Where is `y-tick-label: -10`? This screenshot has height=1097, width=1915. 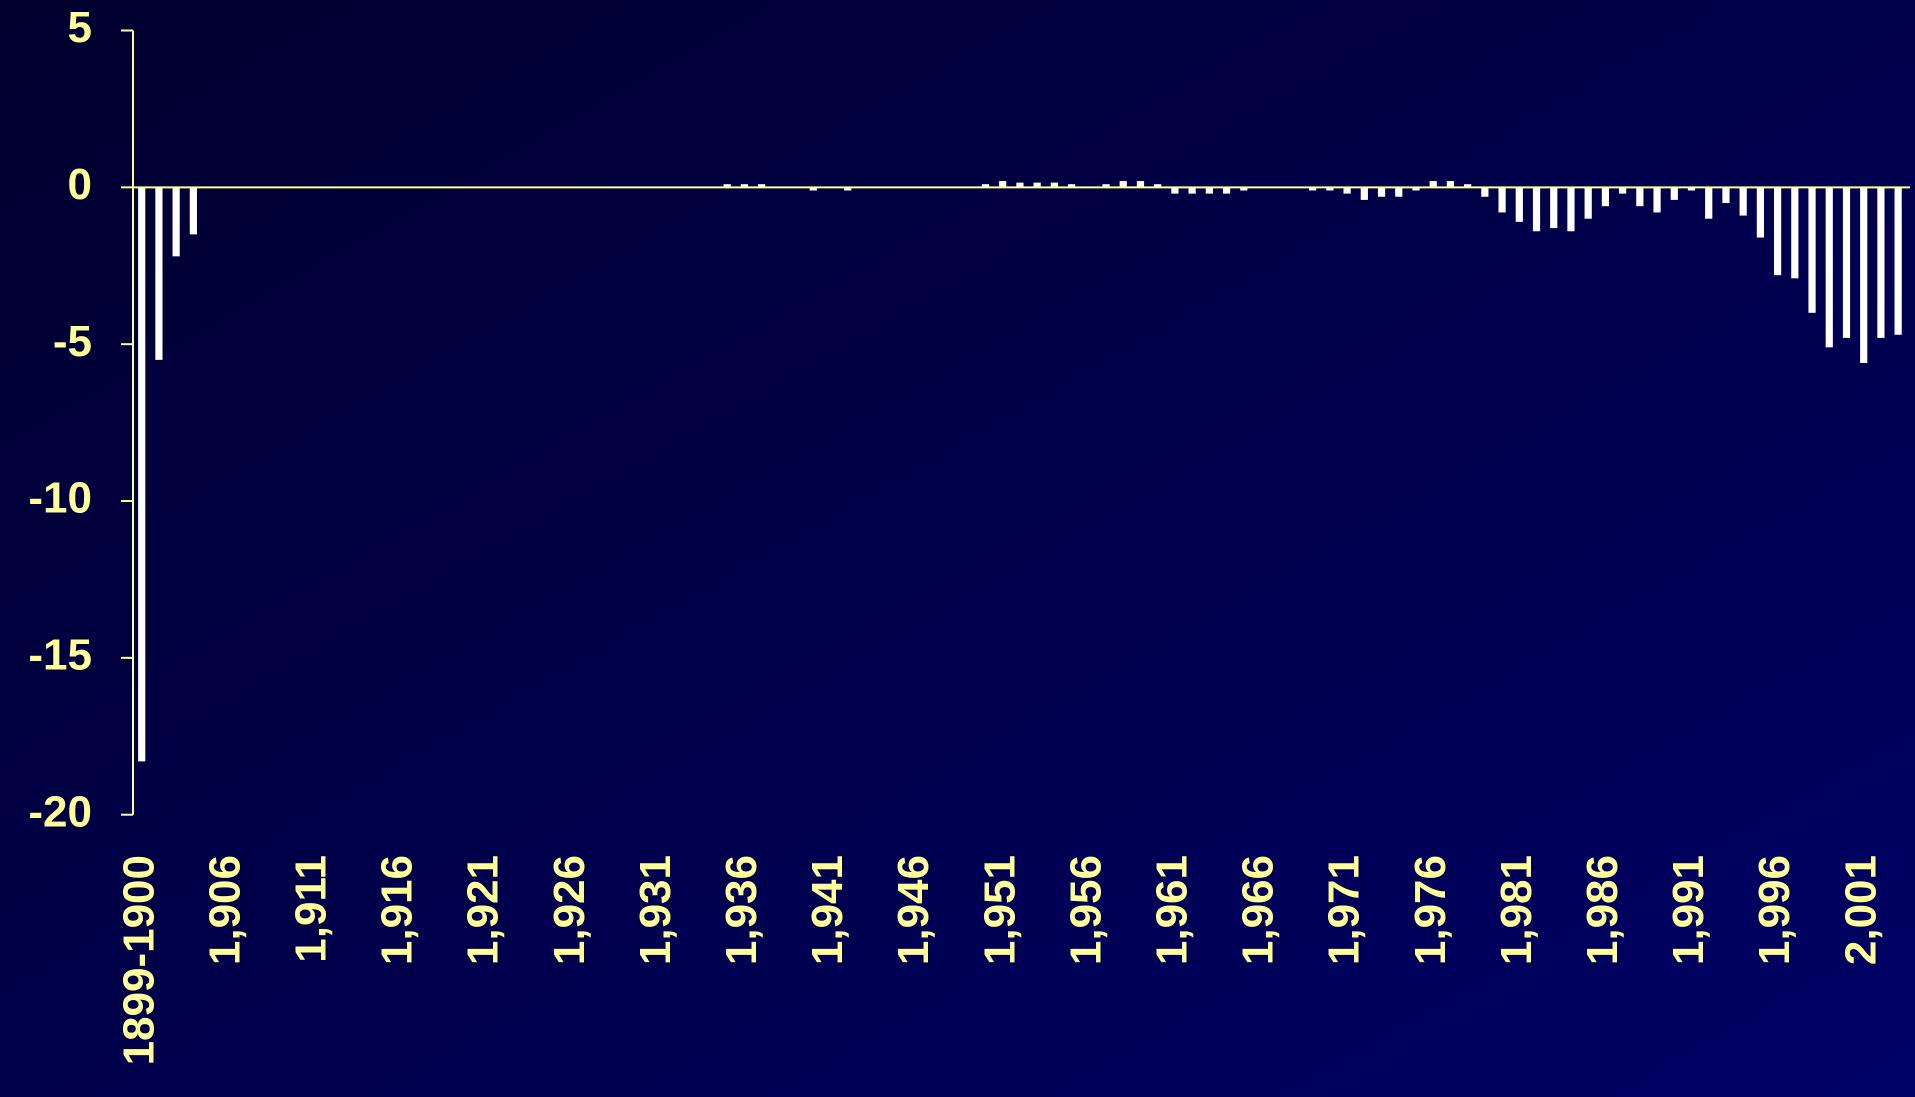
y-tick-label: -10 is located at coordinates (60, 498).